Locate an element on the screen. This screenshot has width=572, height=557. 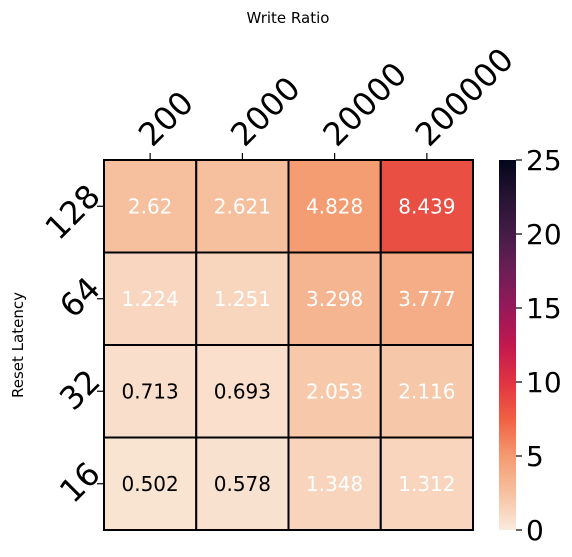
cell-value-label: 1.348 is located at coordinates (334, 484).